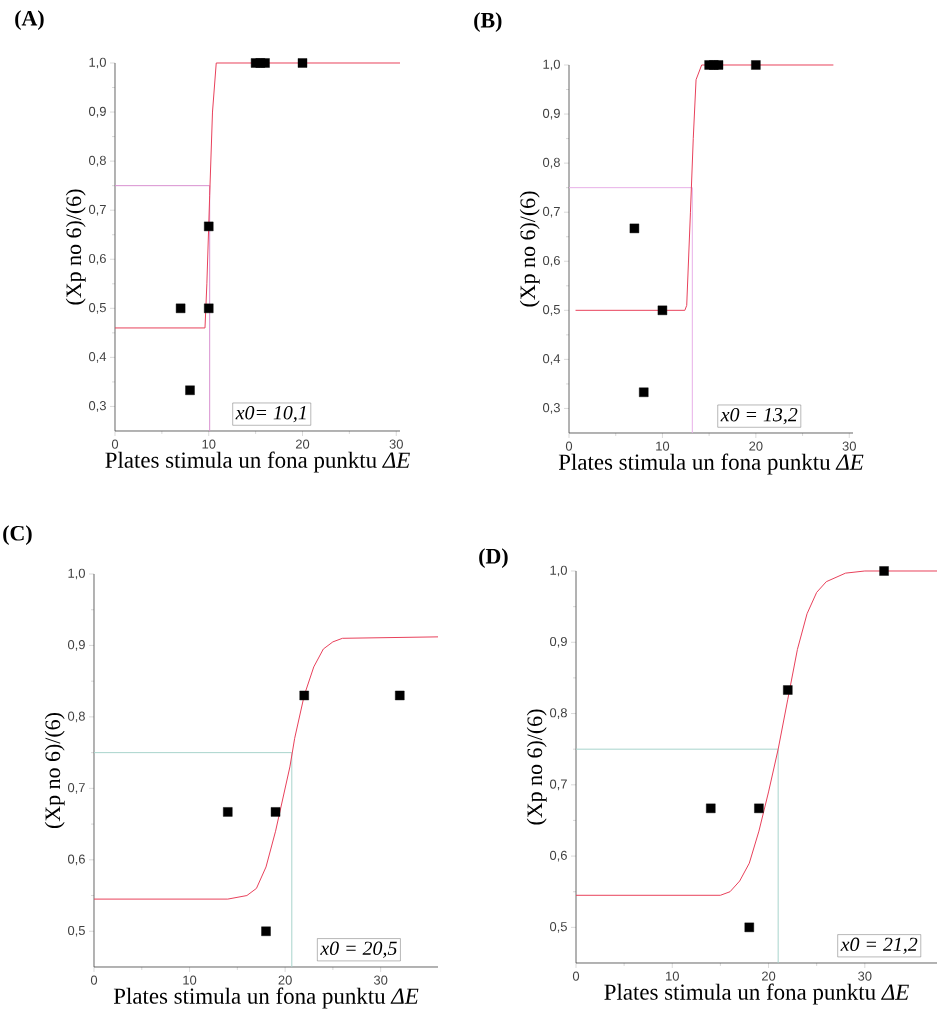 The height and width of the screenshot is (1027, 942). Describe the element at coordinates (17, 535) in the screenshot. I see `chart-title: (C)` at that location.